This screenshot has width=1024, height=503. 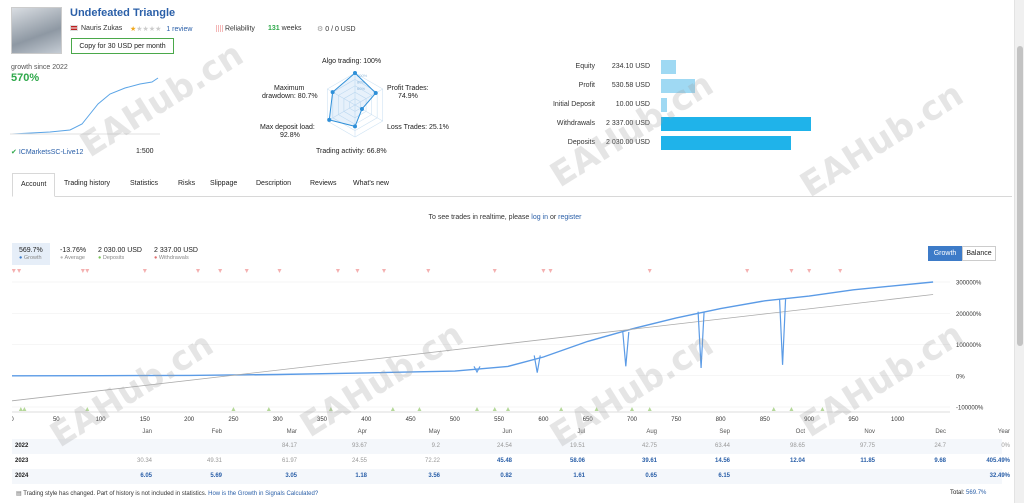 I want to click on author: Nauris Zukas, so click(x=96, y=28).